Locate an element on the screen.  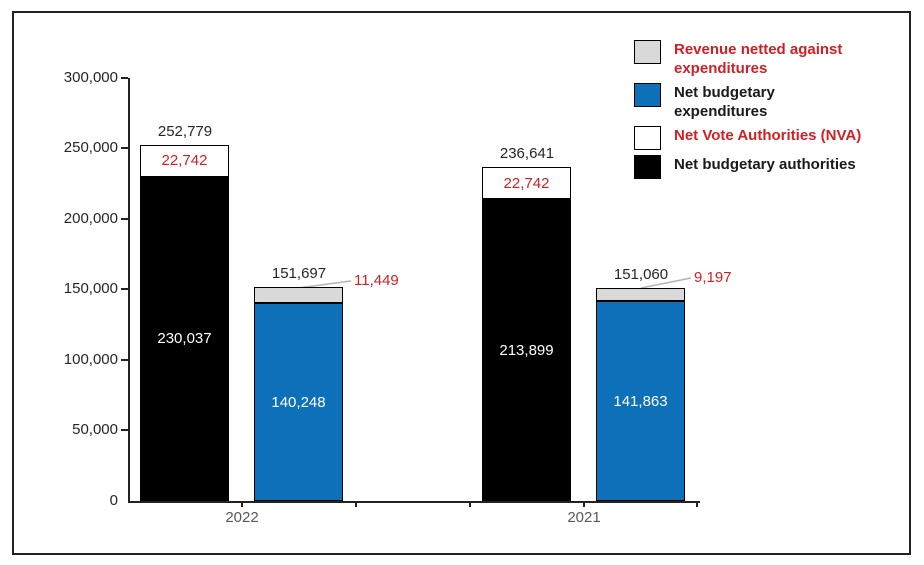
segment-net-budgetary-expenditures: 140,248 is located at coordinates (298, 402).